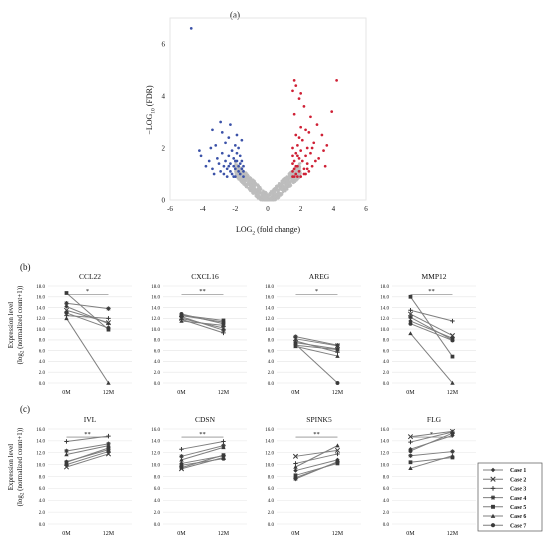  What do you see at coordinates (428, 476) in the screenshot?
I see `panel-flg: FLG 0.0 2.0 4.0 6.0 8.0 10.0 12.0 14.0 16.0 0M 12M *` at bounding box center [428, 476].